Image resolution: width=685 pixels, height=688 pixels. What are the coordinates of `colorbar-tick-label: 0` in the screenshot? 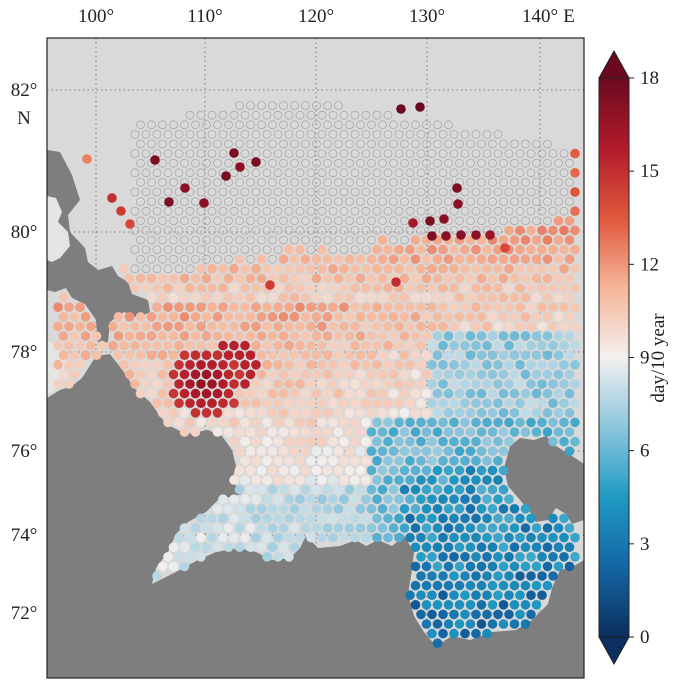 It's located at (645, 637).